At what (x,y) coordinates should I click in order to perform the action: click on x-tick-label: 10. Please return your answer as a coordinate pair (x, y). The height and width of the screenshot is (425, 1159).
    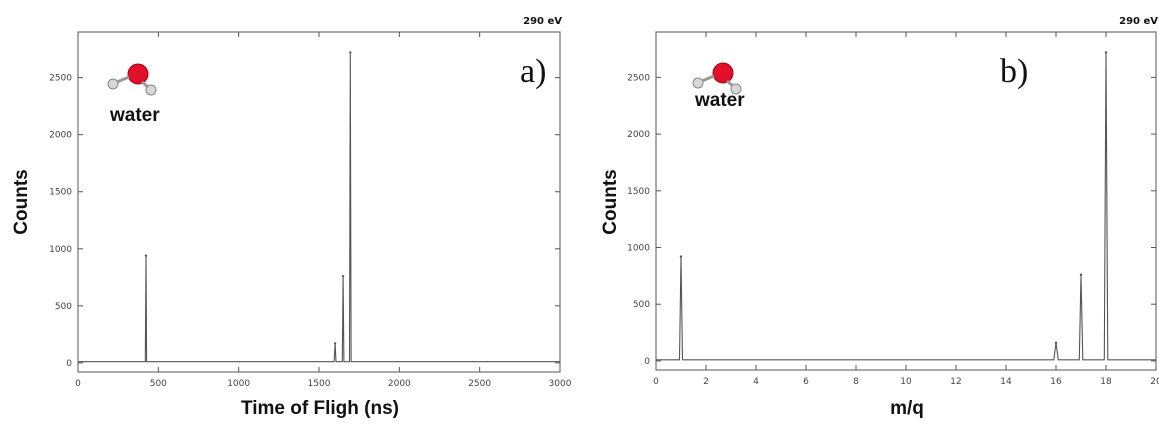
    Looking at the image, I should click on (906, 382).